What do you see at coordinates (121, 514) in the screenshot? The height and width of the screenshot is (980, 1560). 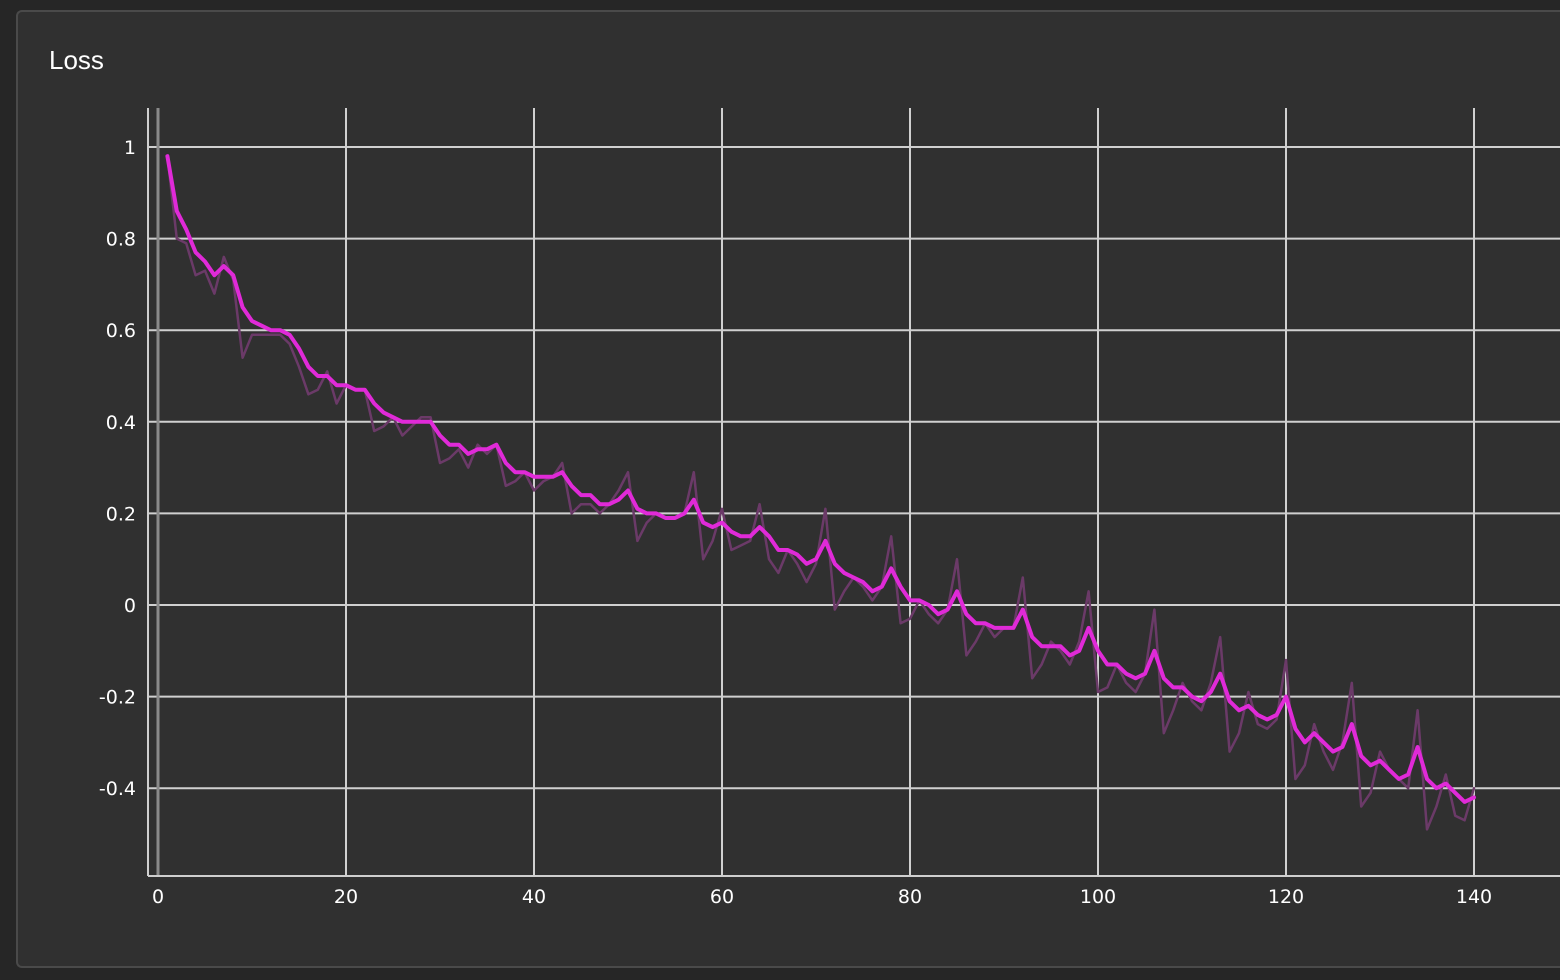 I see `y-tick-label: 0.2` at bounding box center [121, 514].